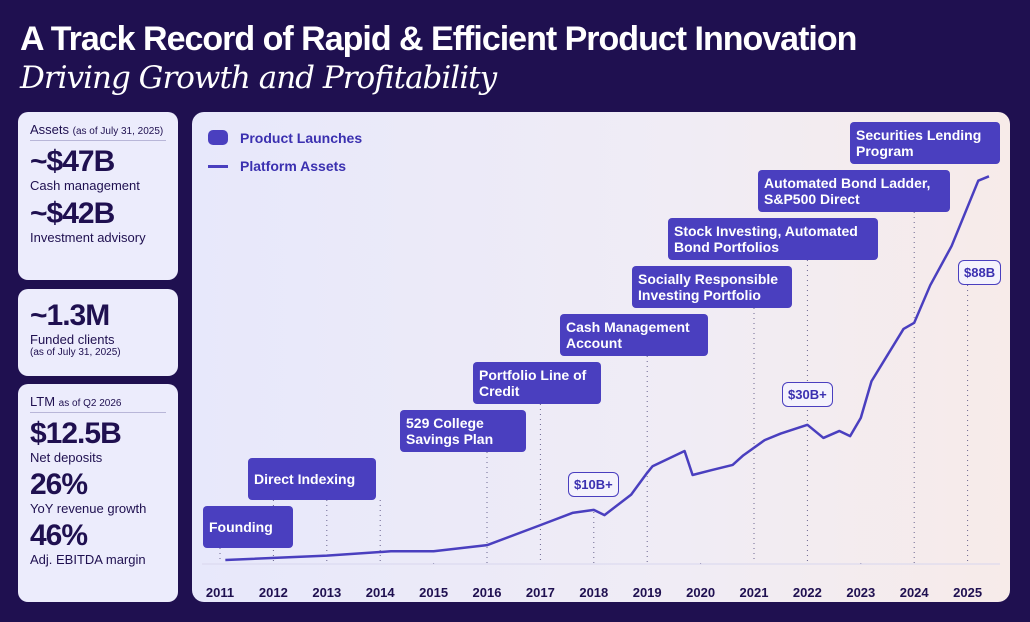  I want to click on stat-value: ~$47B, so click(72, 161).